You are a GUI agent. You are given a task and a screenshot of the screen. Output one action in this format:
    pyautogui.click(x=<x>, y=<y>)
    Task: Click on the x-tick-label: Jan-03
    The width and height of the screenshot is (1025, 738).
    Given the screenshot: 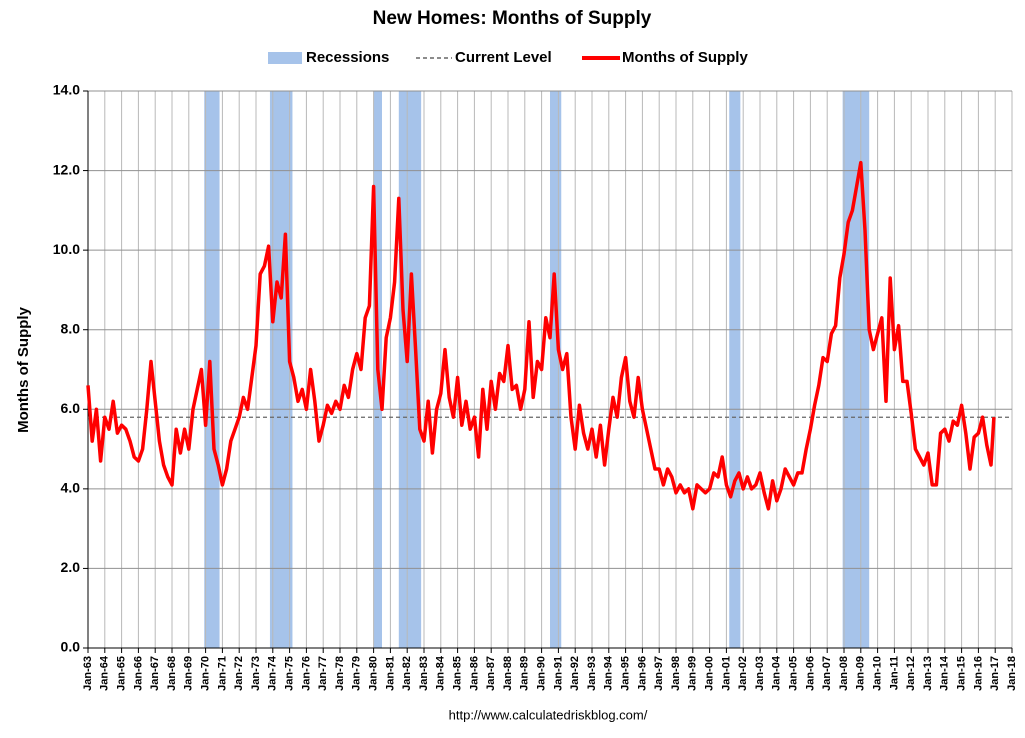 What is the action you would take?
    pyautogui.click(x=760, y=673)
    